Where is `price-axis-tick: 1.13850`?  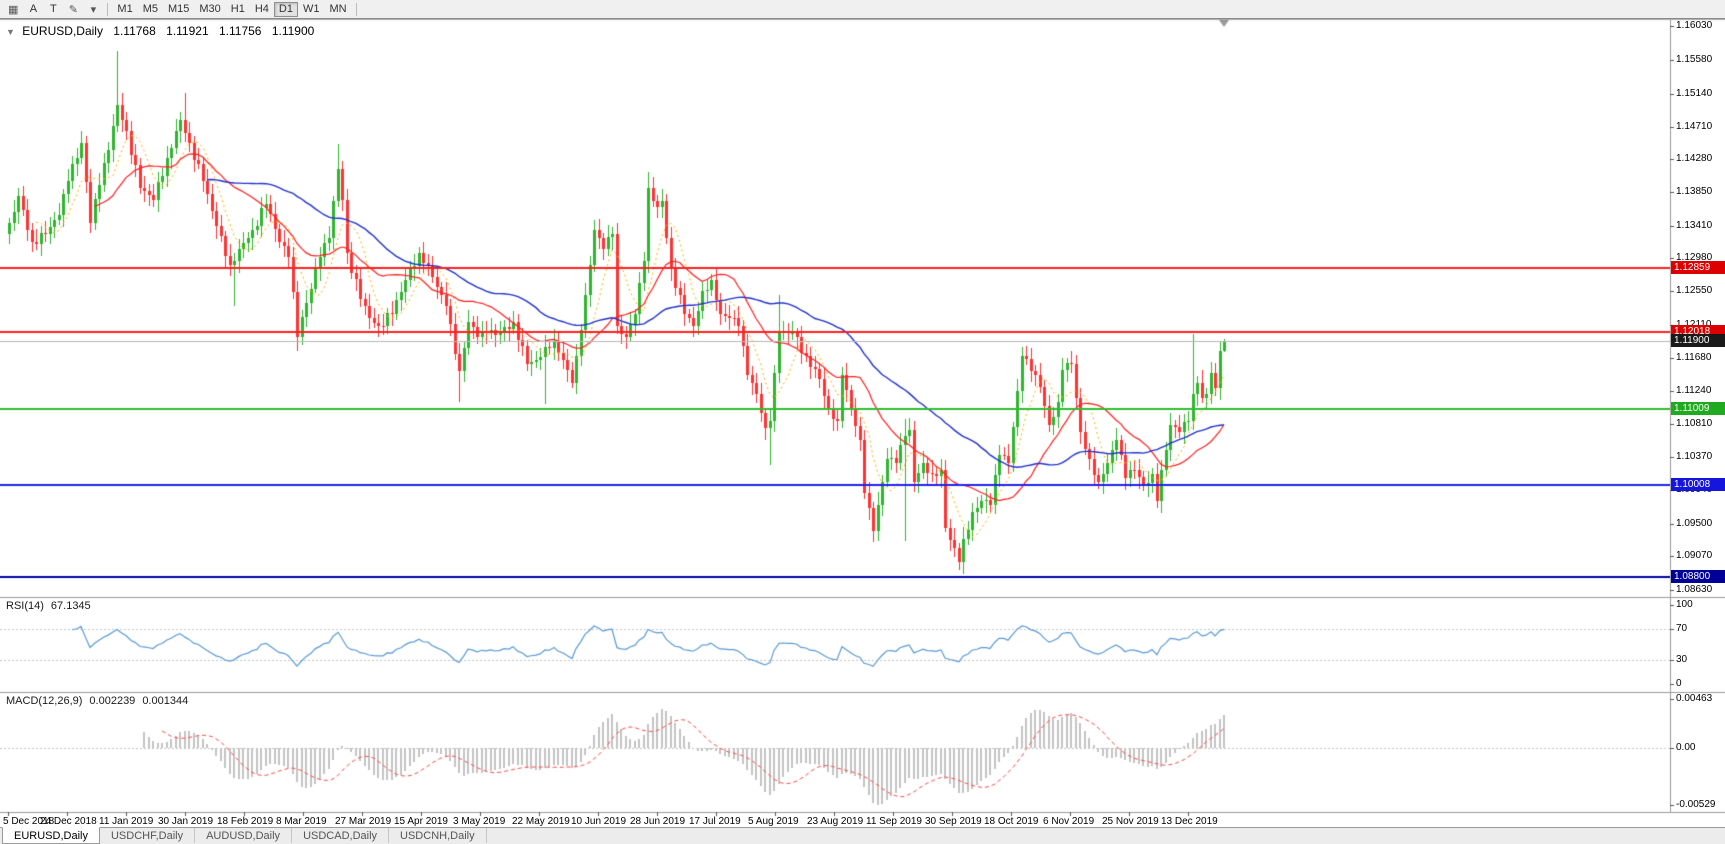 price-axis-tick: 1.13850 is located at coordinates (1694, 192).